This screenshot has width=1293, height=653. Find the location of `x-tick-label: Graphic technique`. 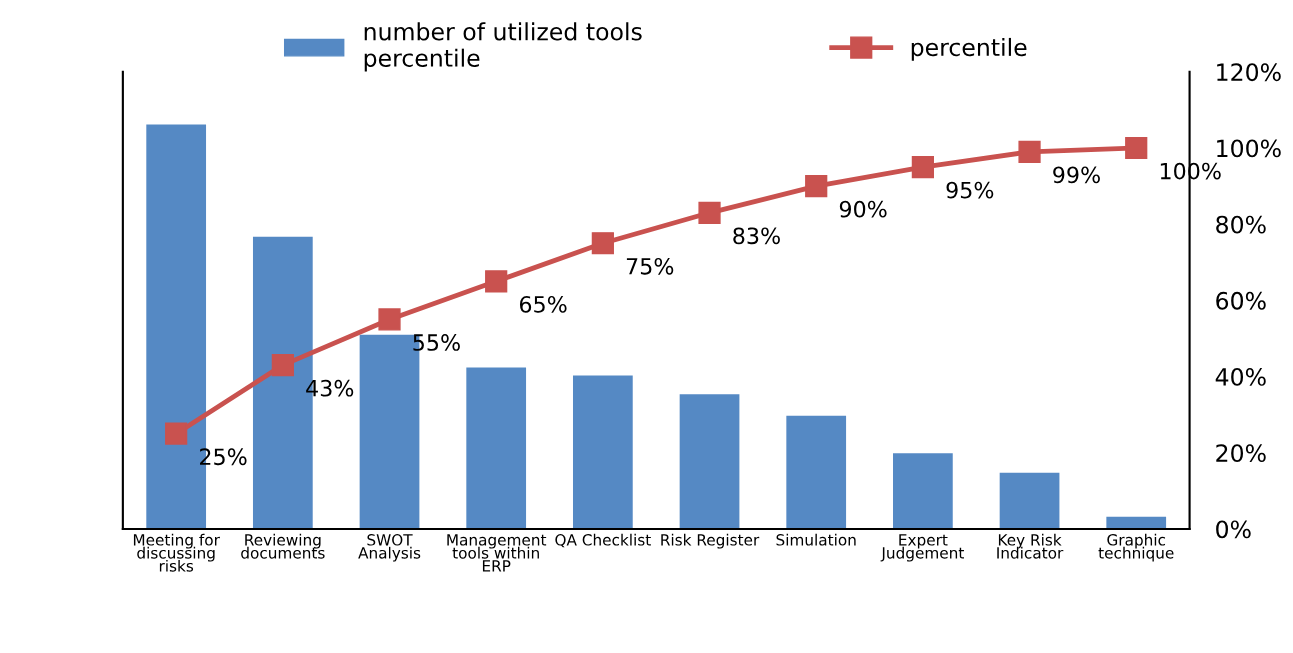

x-tick-label: Graphic technique is located at coordinates (1136, 547).